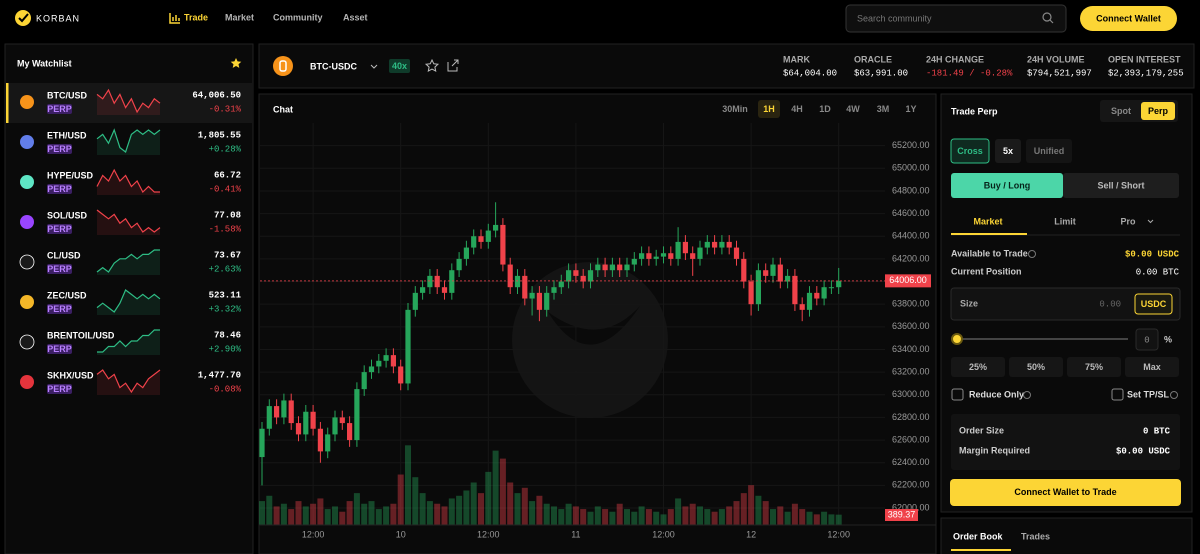 This screenshot has width=1200, height=554. Describe the element at coordinates (1065, 492) in the screenshot. I see `connect-trade-button` at that location.